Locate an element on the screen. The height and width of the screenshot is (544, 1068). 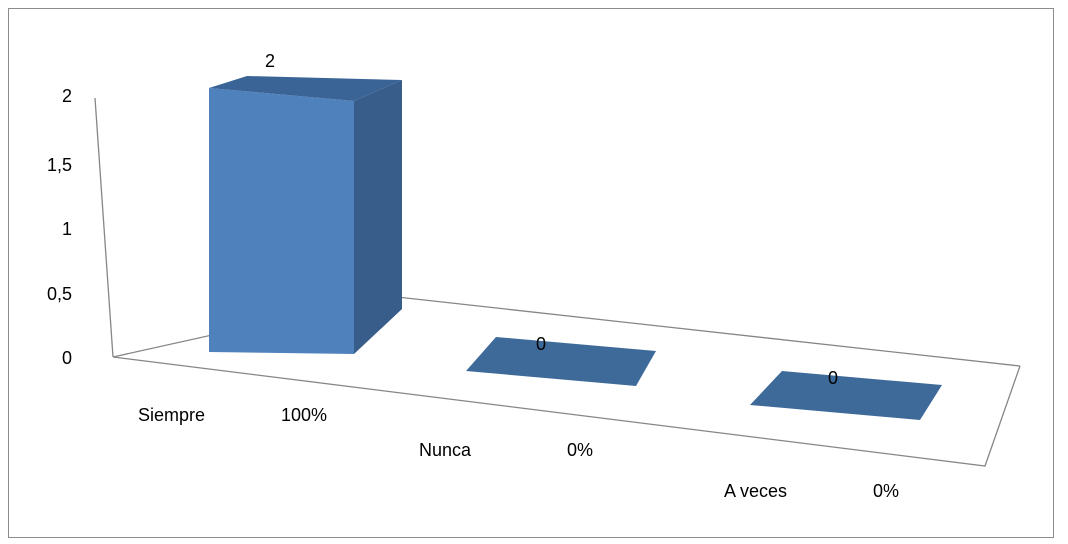
category-percent-siempre: 100% is located at coordinates (304, 415).